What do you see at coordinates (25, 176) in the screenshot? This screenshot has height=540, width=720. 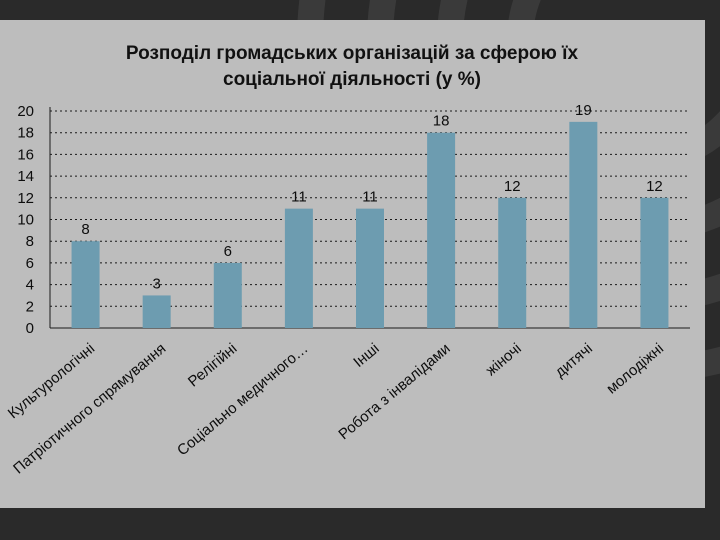 I see `y-tick-label: 14` at bounding box center [25, 176].